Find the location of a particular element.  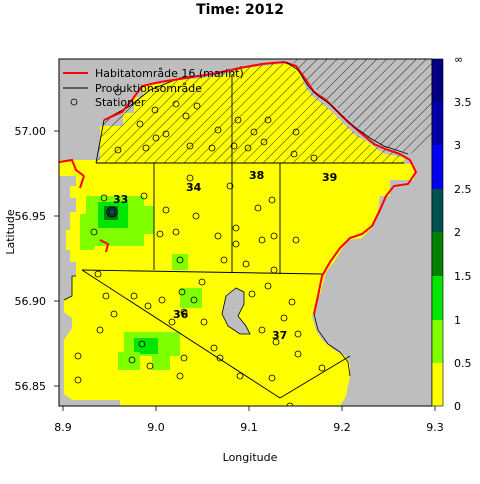

legend-production-label: Produktionsområde is located at coordinates (148, 88).